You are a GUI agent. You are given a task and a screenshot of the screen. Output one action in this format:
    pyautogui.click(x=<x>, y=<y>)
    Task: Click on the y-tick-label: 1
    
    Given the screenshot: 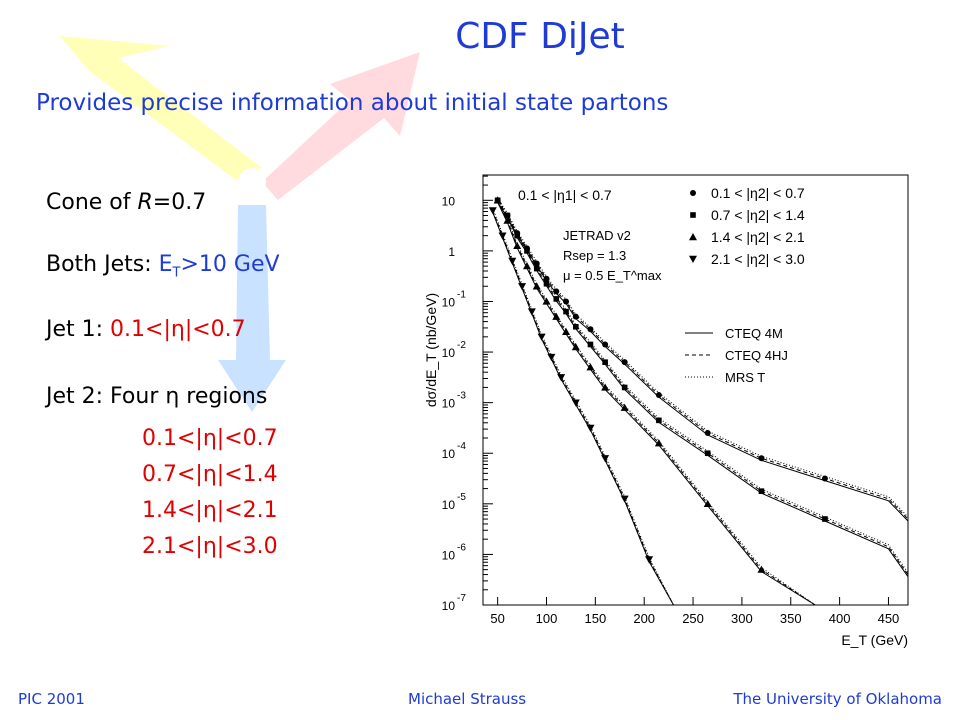 What is the action you would take?
    pyautogui.click(x=451, y=252)
    